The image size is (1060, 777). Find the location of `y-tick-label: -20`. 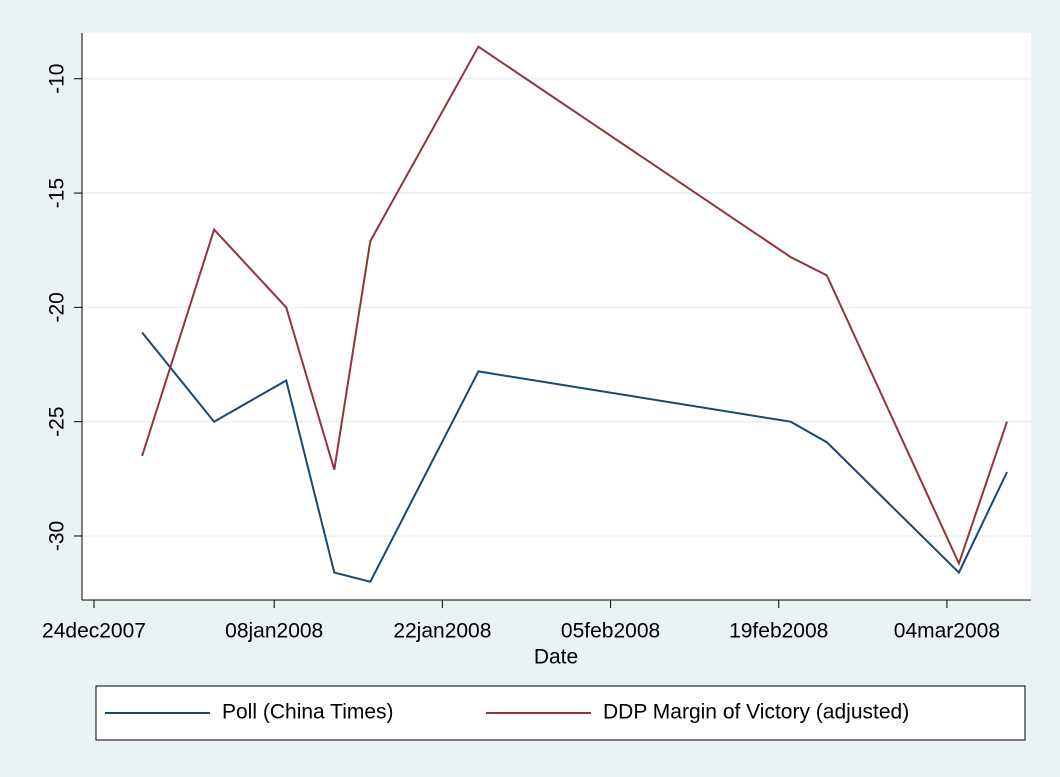

y-tick-label: -20 is located at coordinates (57, 307).